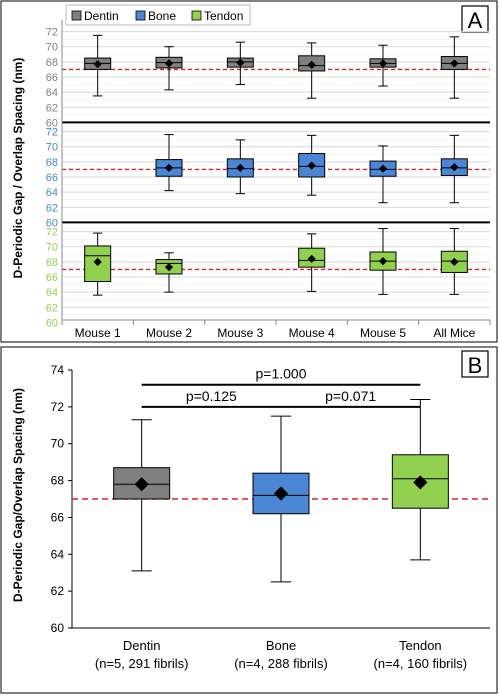 The image size is (499, 696). I want to click on subplot-dentin: 60 62 64 66 68 70 72, so click(268, 78).